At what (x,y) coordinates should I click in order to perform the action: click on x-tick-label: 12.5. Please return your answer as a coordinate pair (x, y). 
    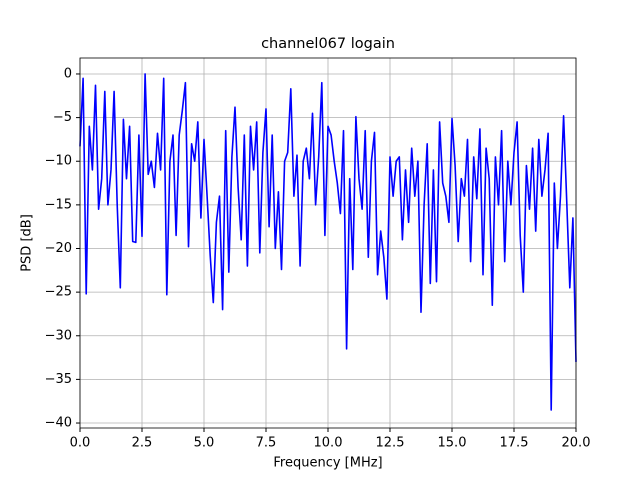
    Looking at the image, I should click on (390, 443).